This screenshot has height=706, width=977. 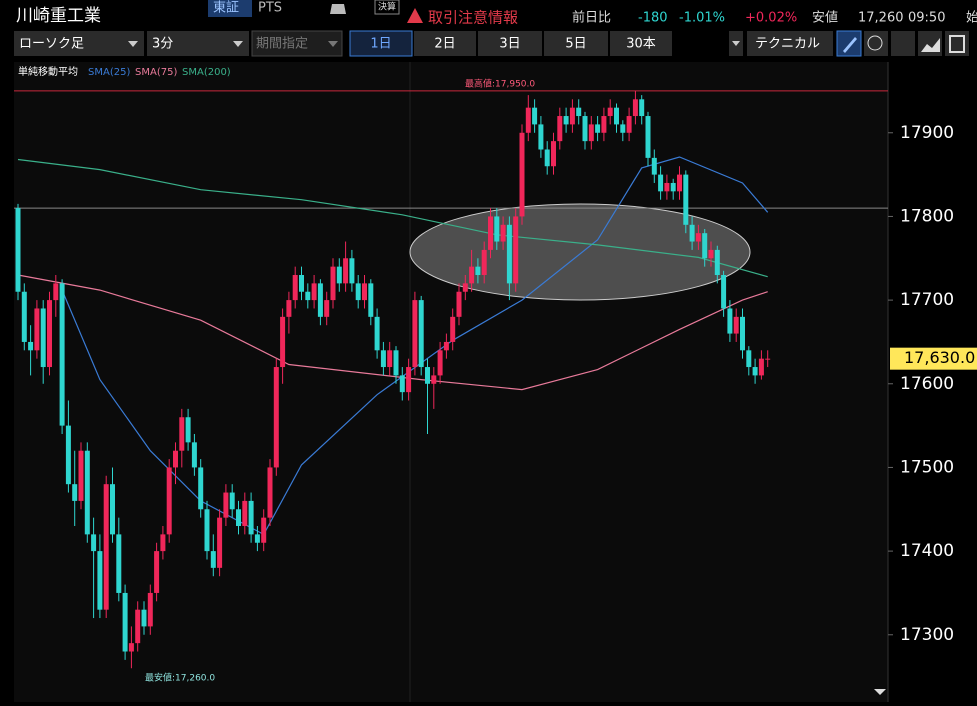 I want to click on earnings-box, so click(x=387, y=7).